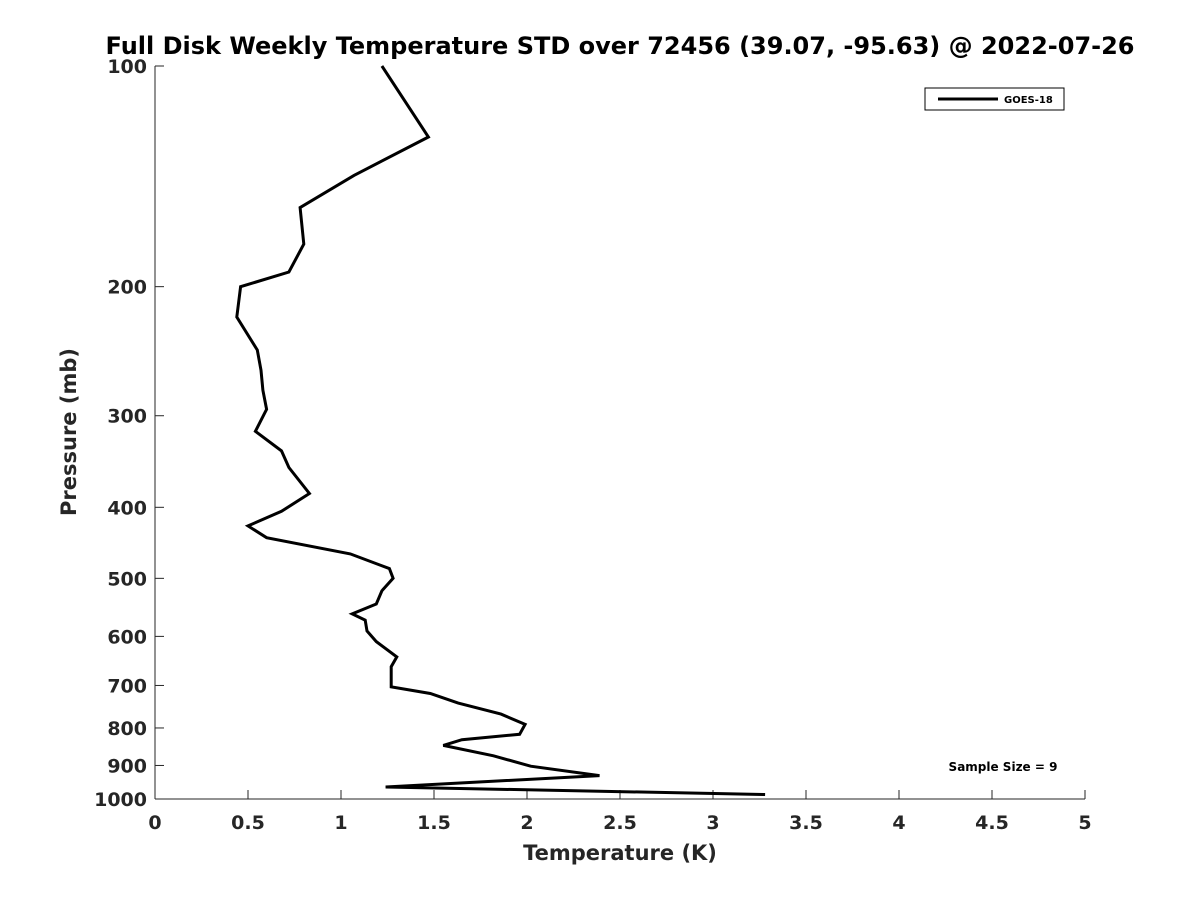 The height and width of the screenshot is (900, 1200). What do you see at coordinates (1028, 100) in the screenshot?
I see `legend-label: GOES-18` at bounding box center [1028, 100].